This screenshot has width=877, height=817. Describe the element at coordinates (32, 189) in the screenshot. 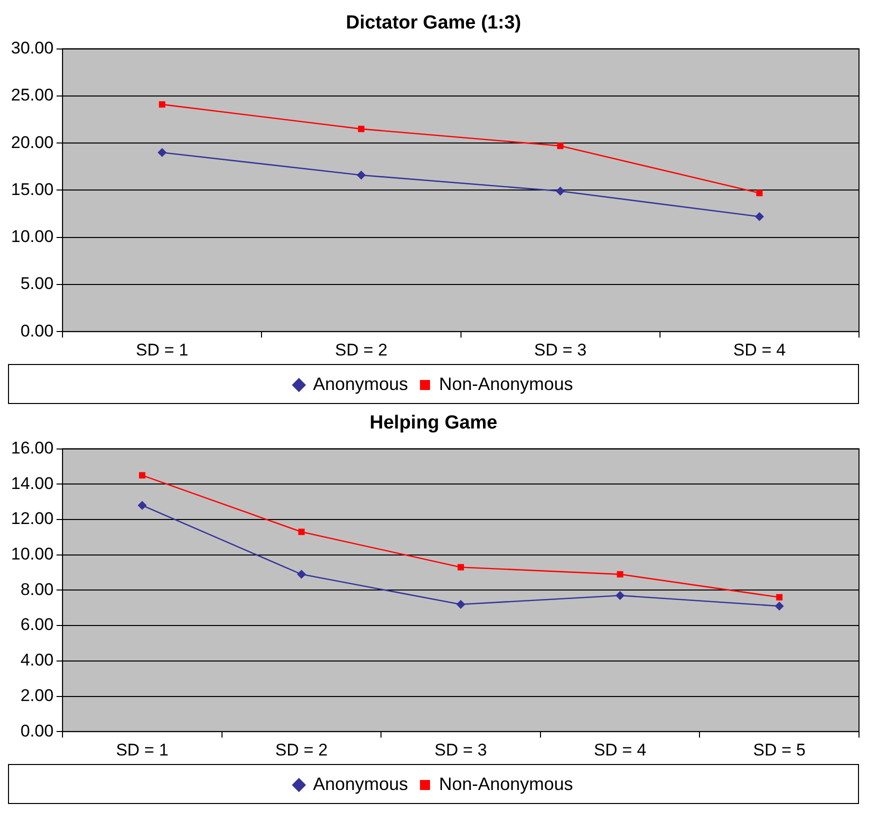

I see `y-tick-label: 15.00` at that location.